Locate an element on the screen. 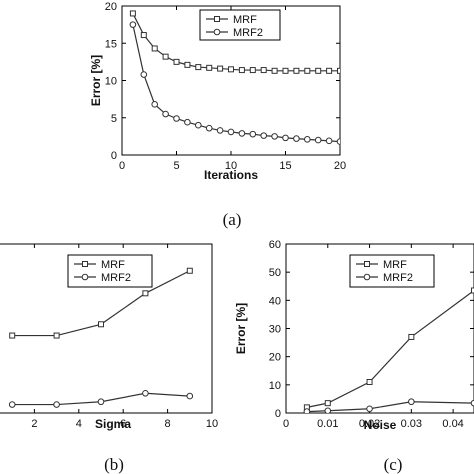  x-tick-label: 0.02 is located at coordinates (369, 424).